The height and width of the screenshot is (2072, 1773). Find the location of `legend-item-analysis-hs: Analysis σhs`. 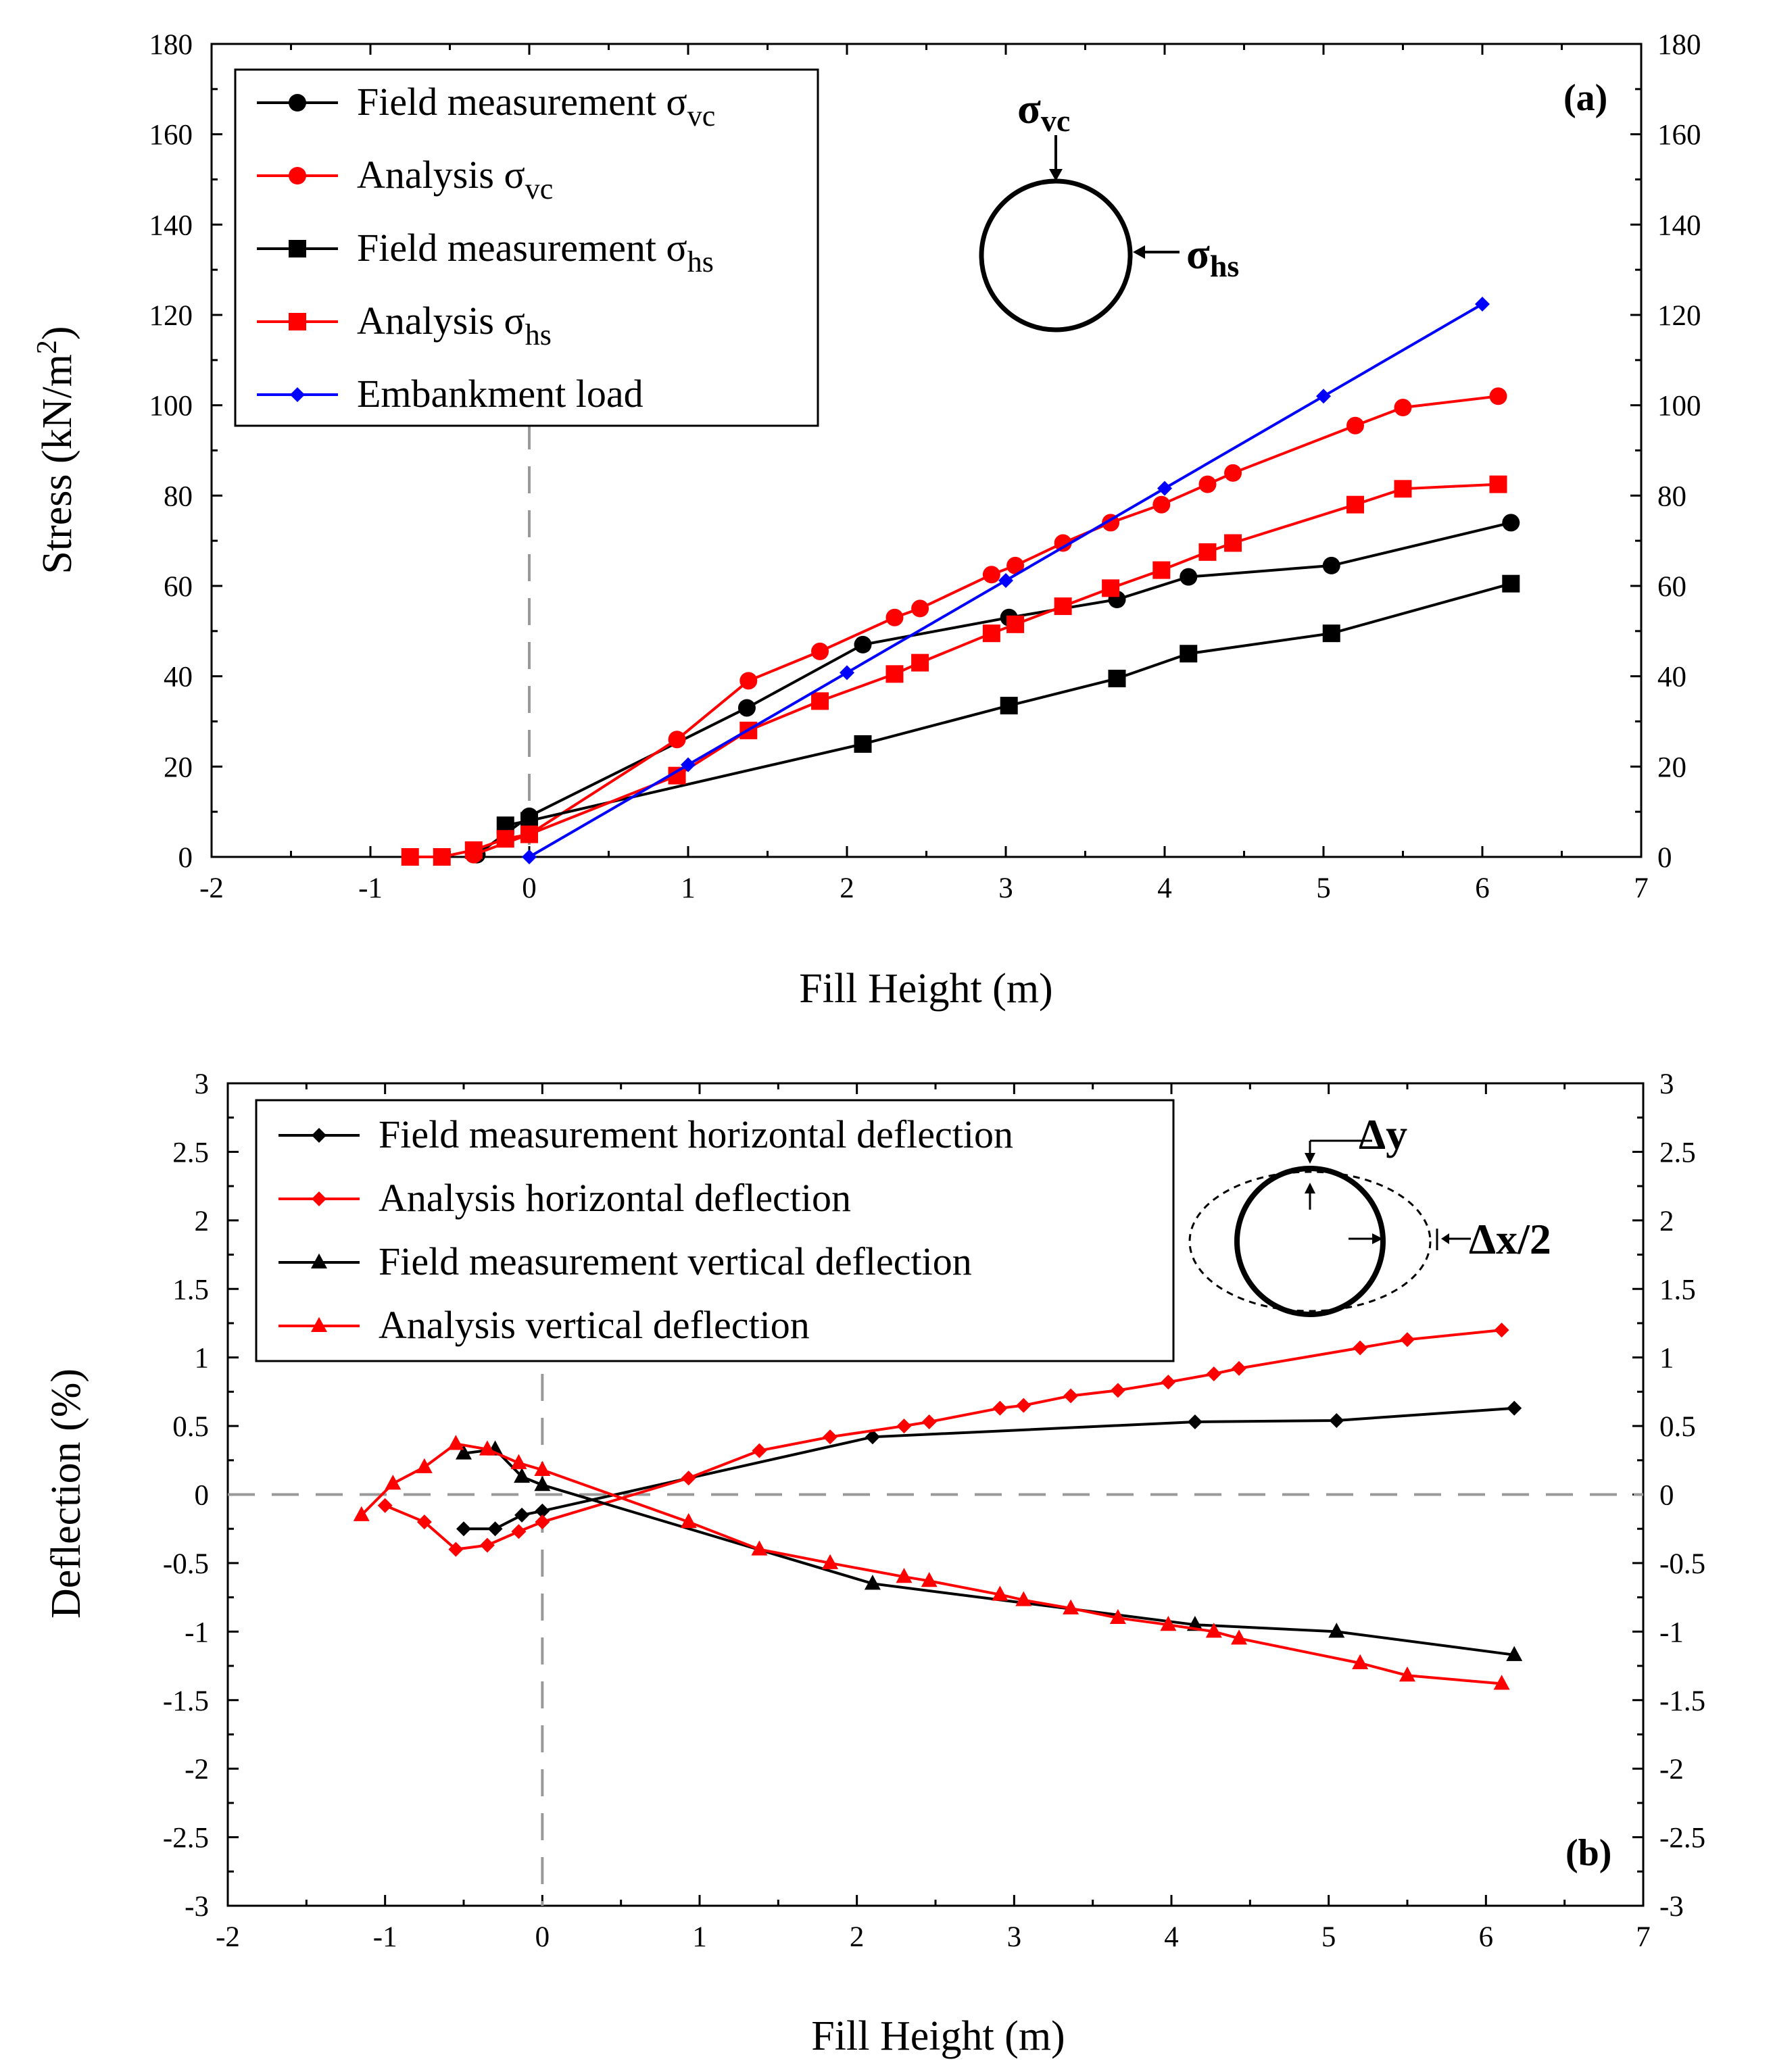

legend-item-analysis-hs: Analysis σhs is located at coordinates (404, 325).